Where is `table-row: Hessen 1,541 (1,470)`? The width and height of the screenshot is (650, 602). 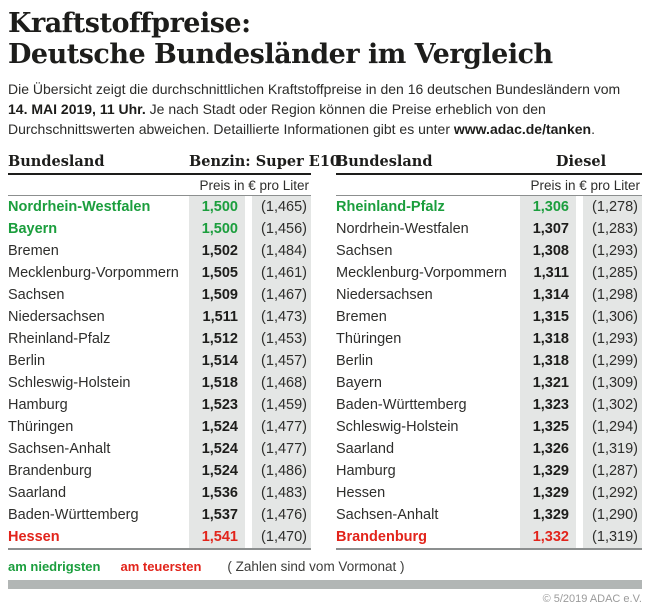
table-row: Hessen 1,541 (1,470) is located at coordinates (159, 537).